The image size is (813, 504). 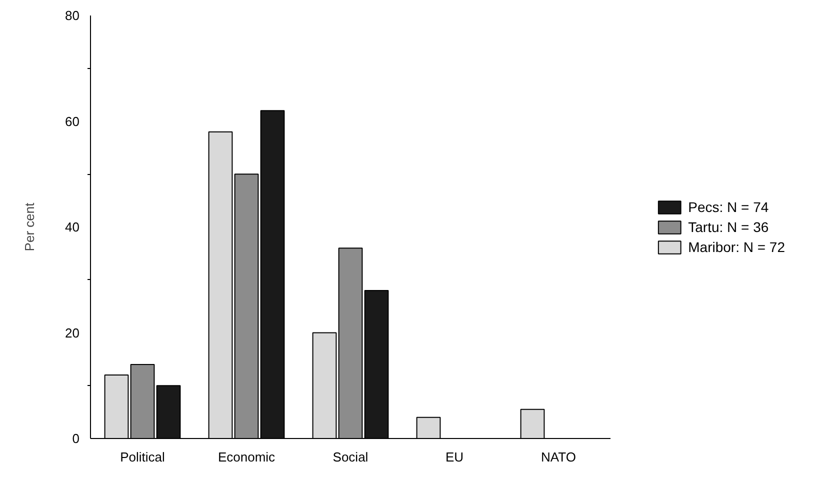 I want to click on x-tick-label: Social, so click(x=350, y=457).